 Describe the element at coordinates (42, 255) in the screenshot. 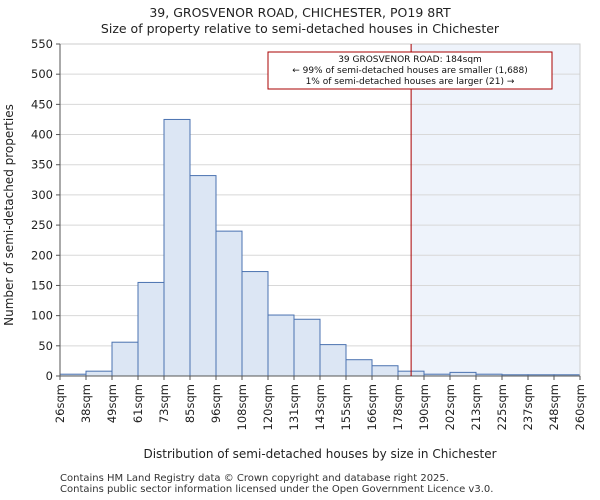

I see `y-tick-label: 200` at that location.